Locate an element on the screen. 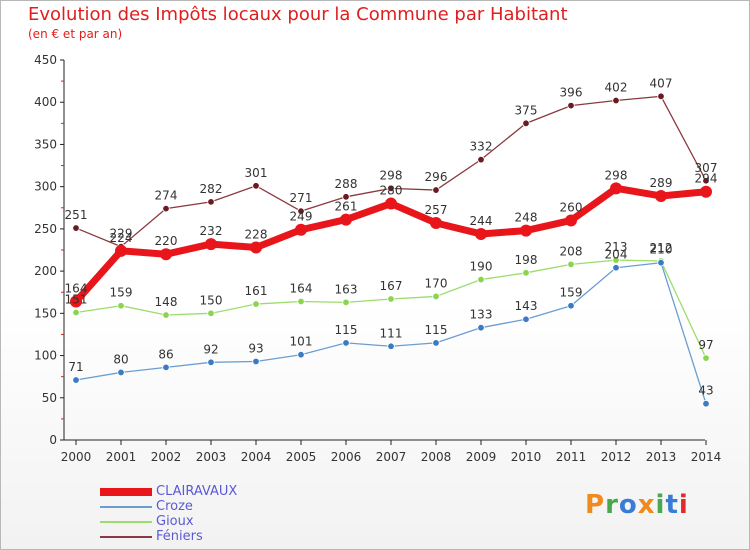  data-label: 332 is located at coordinates (481, 147).